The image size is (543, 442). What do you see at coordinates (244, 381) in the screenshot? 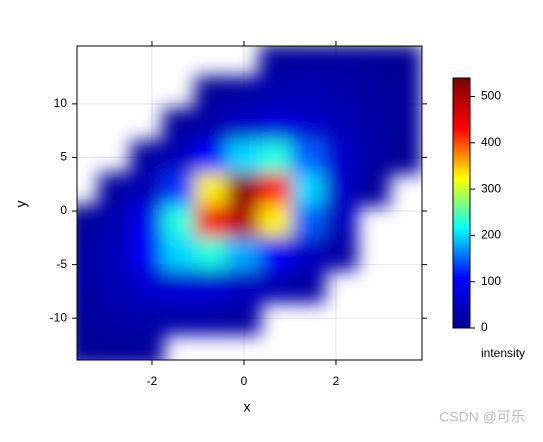
I see `x-tick-label: 0` at bounding box center [244, 381].